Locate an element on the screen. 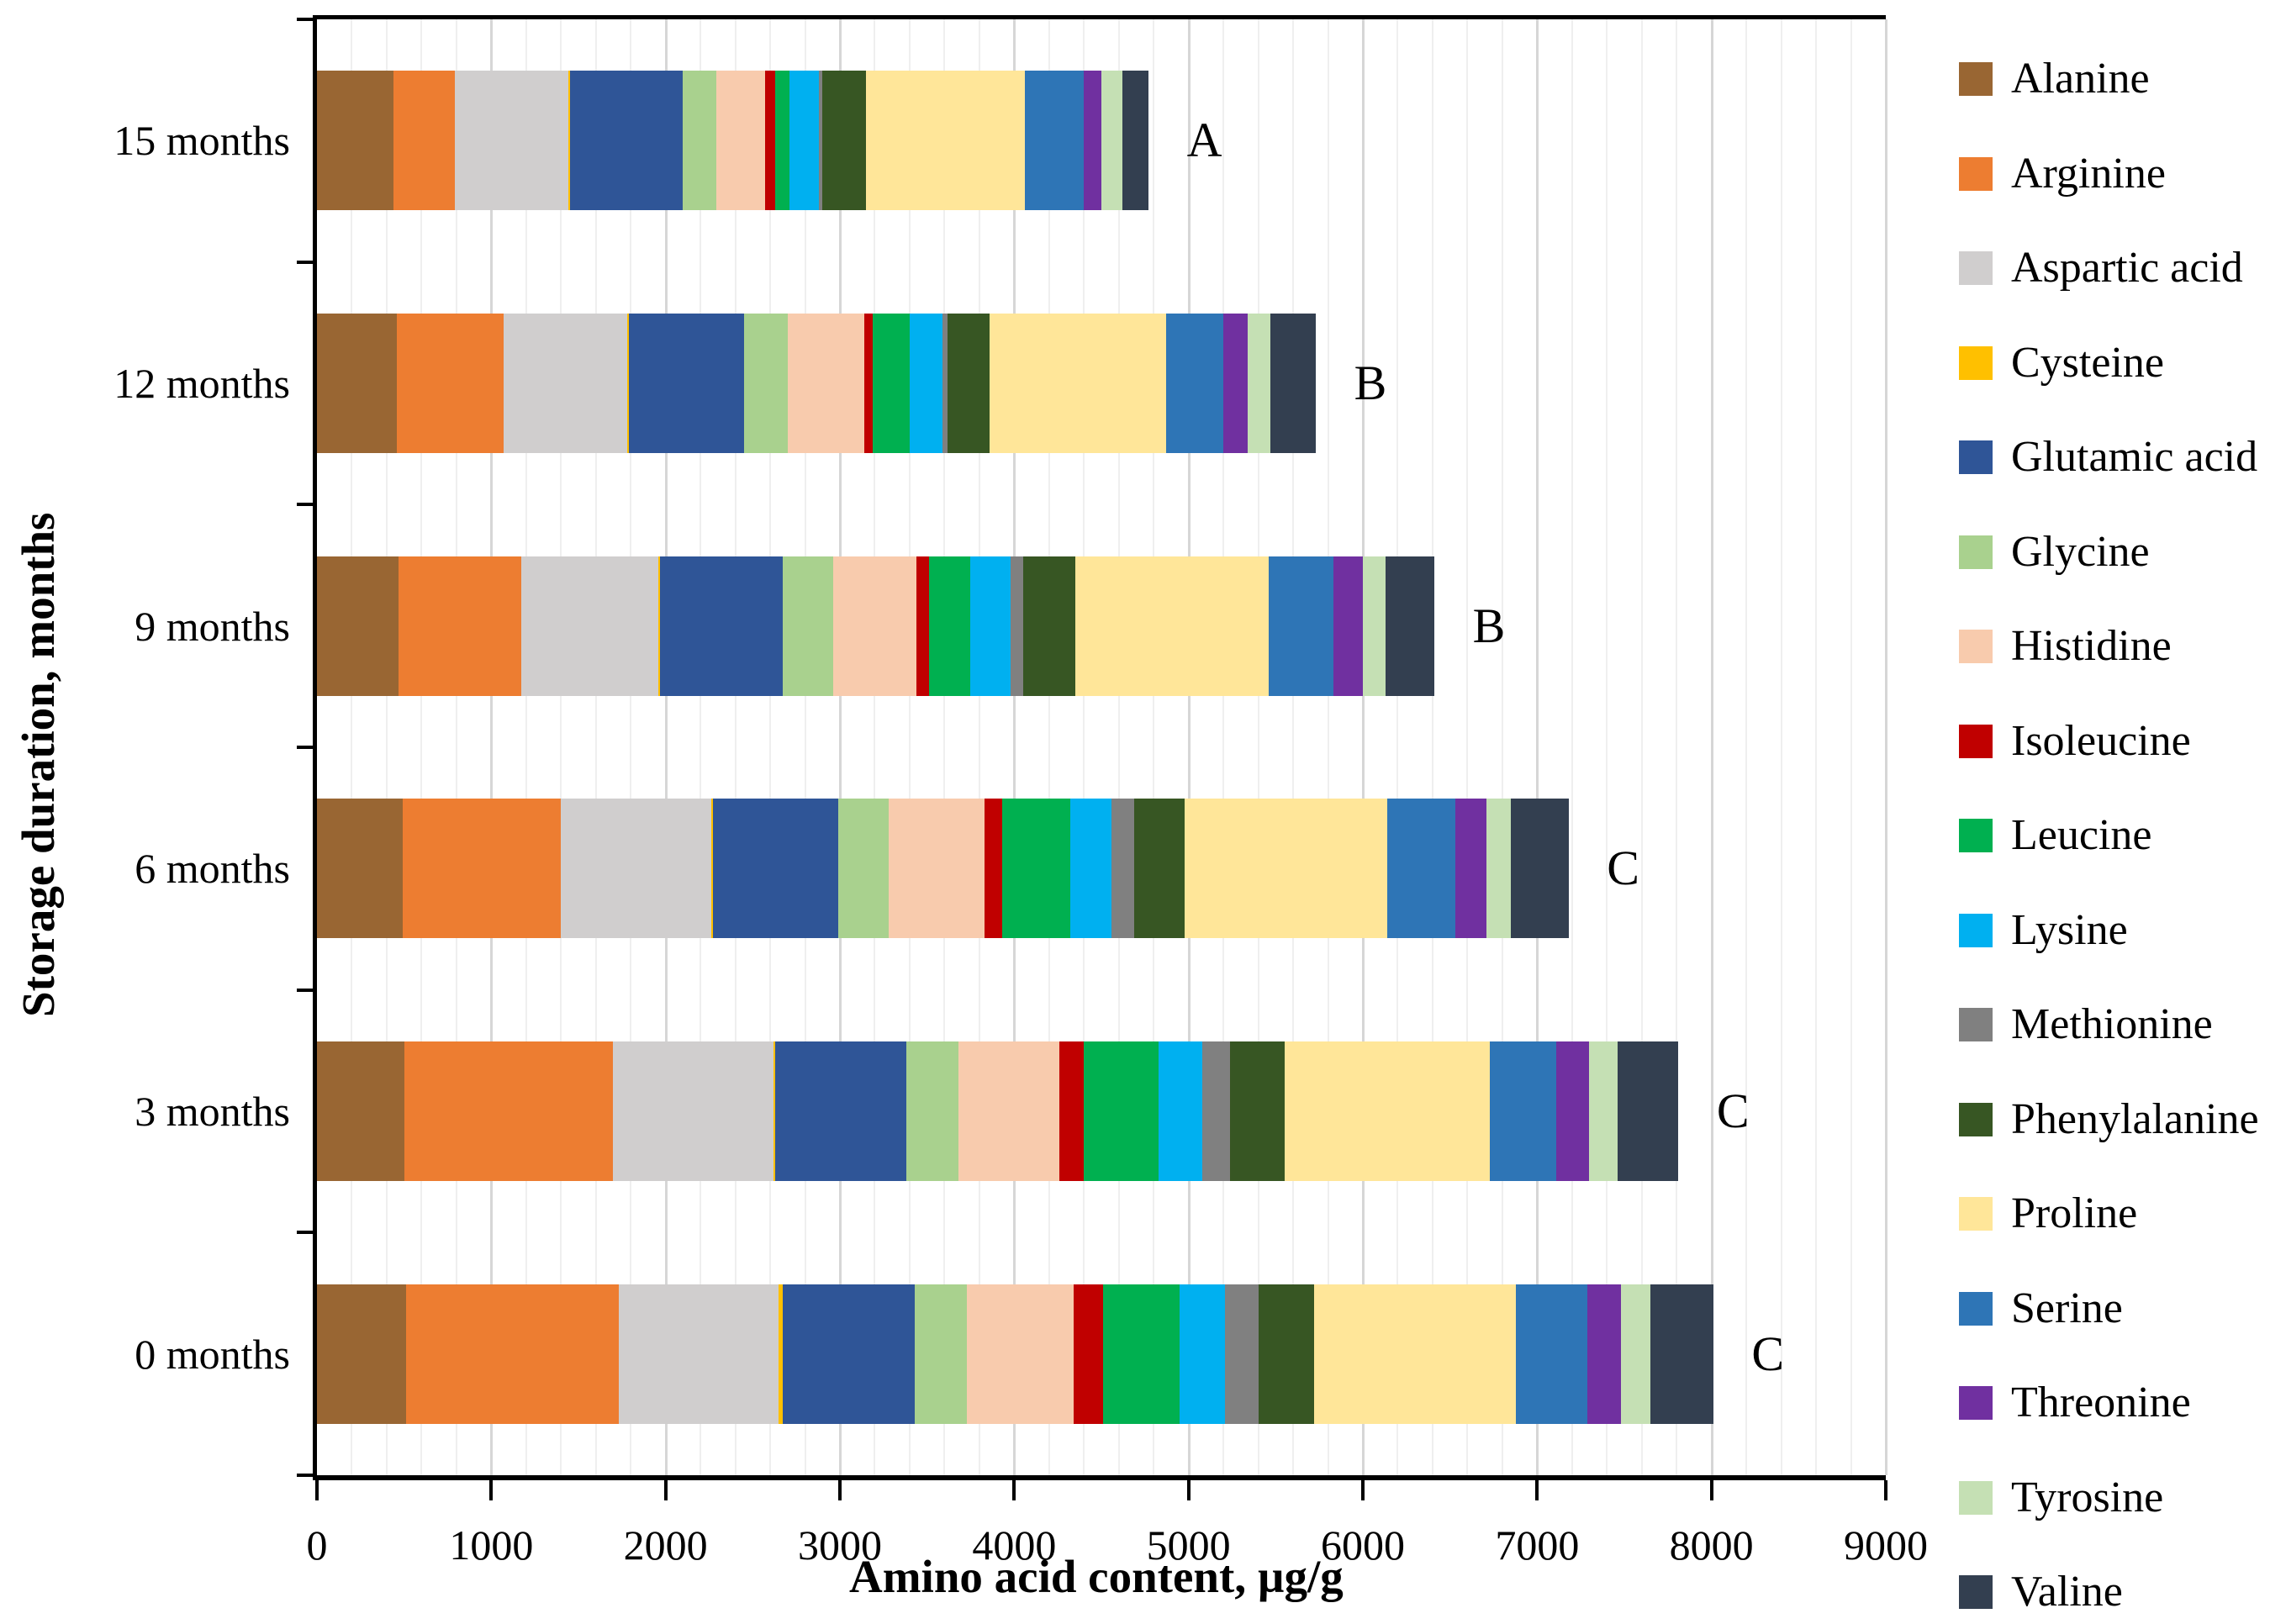 The height and width of the screenshot is (1624, 2286). segment-Glycine is located at coordinates (931, 1111).